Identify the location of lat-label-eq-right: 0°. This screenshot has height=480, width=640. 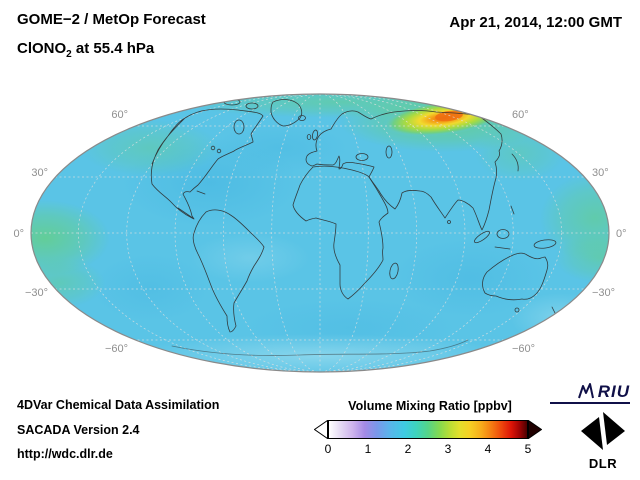
(621, 234).